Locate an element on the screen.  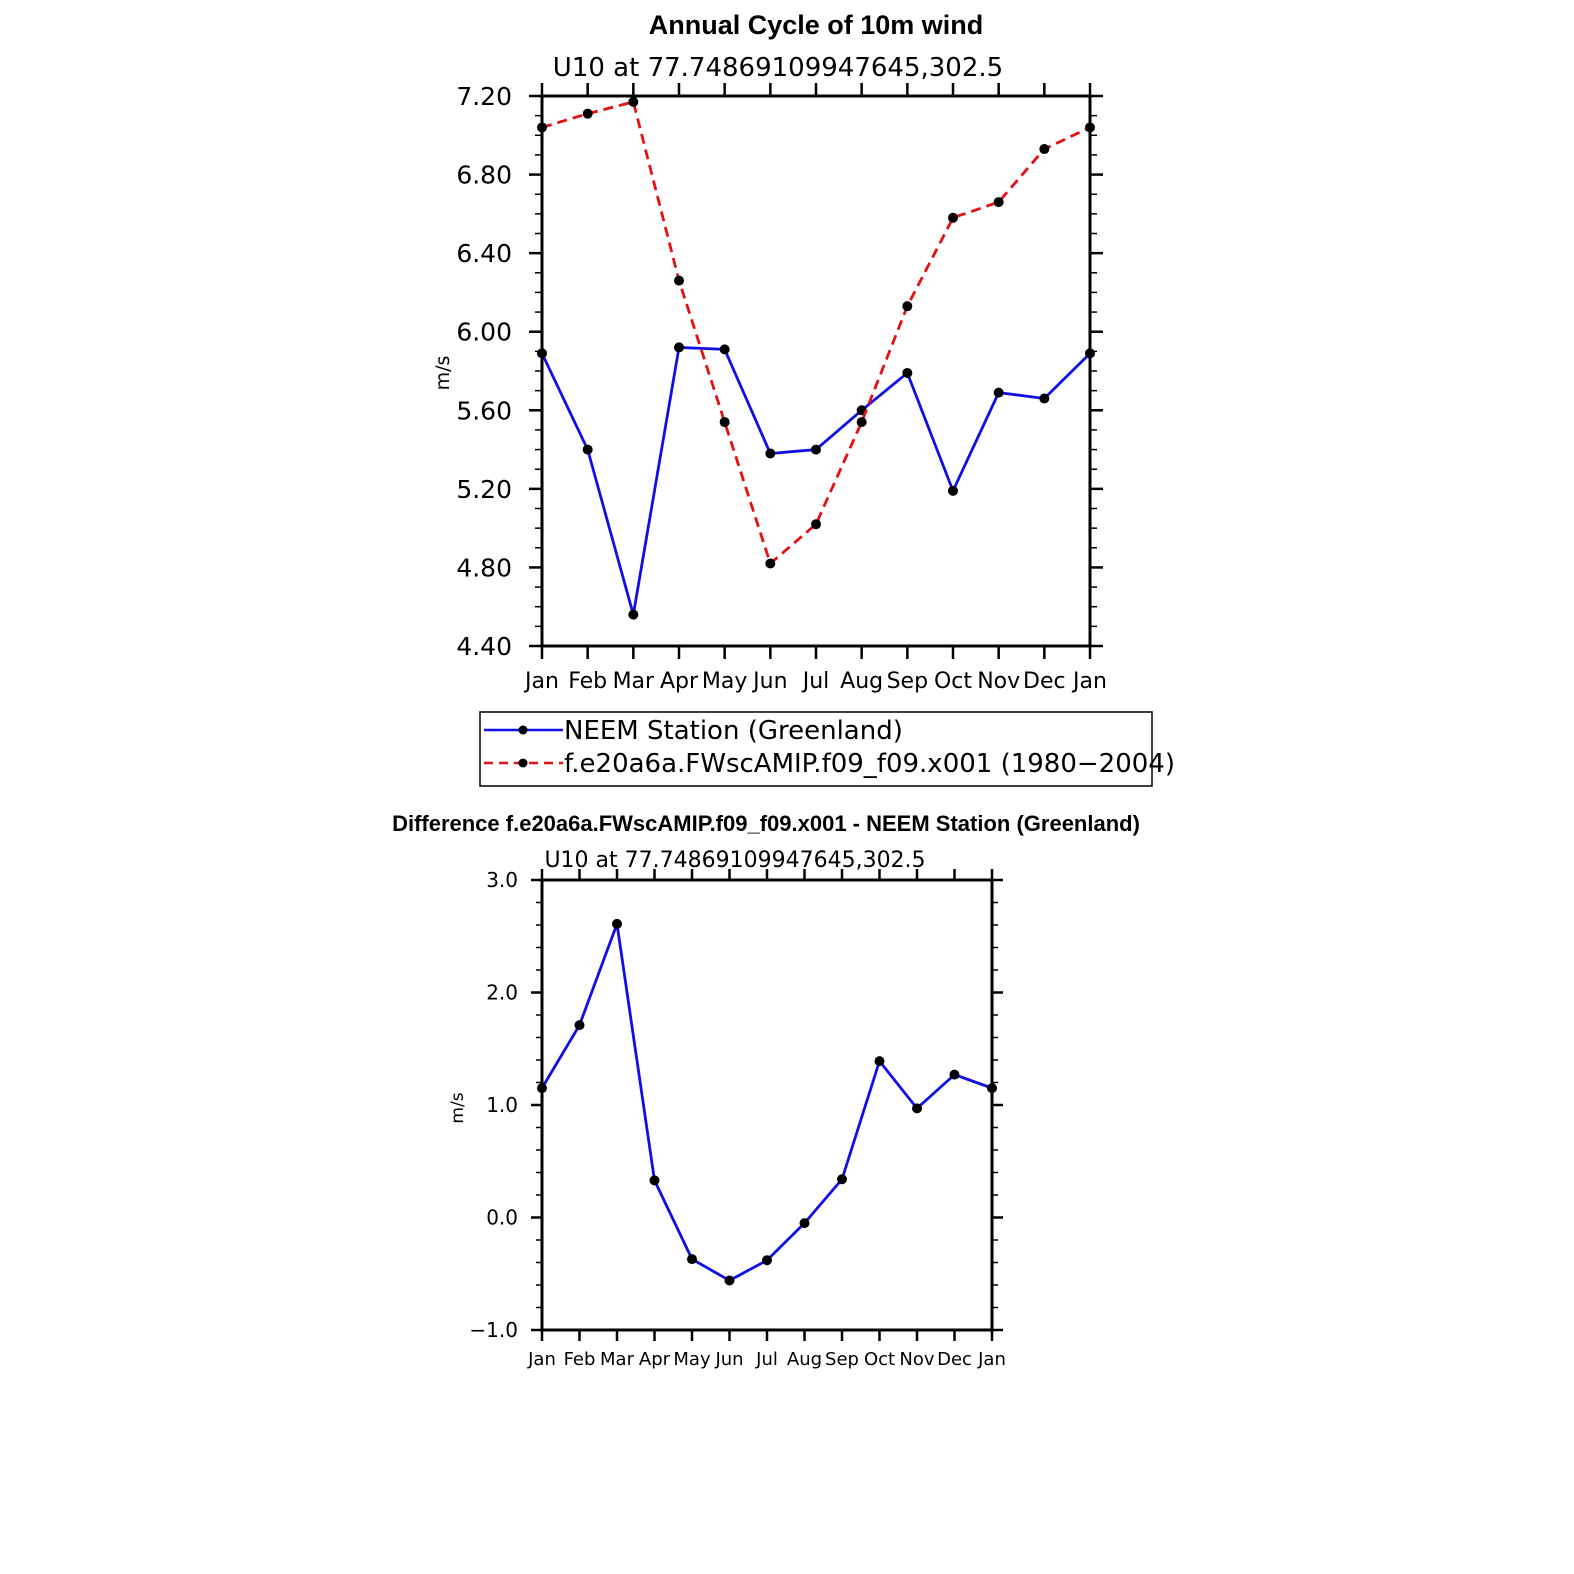
y-tick-label: 7.20 is located at coordinates (484, 96).